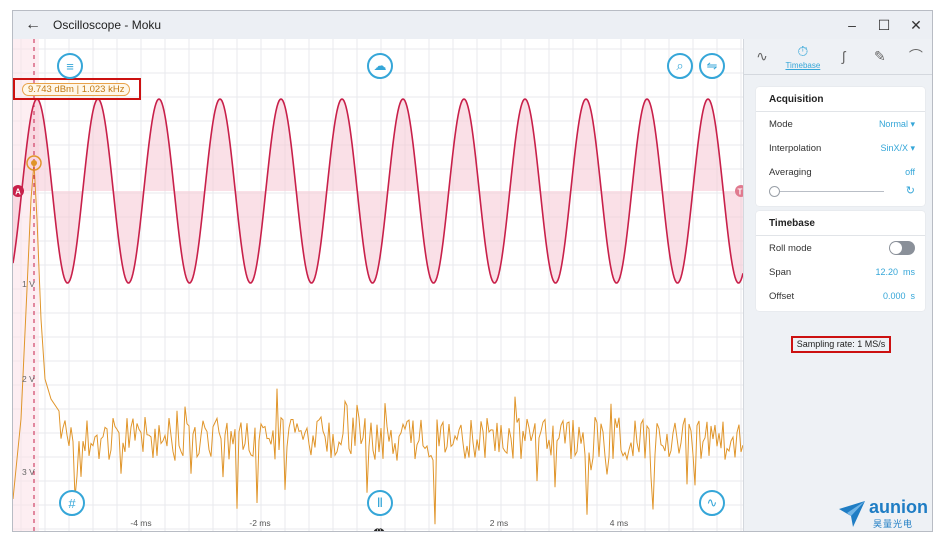 The height and width of the screenshot is (536, 945). I want to click on x-tick-label: 2 ms, so click(499, 523).